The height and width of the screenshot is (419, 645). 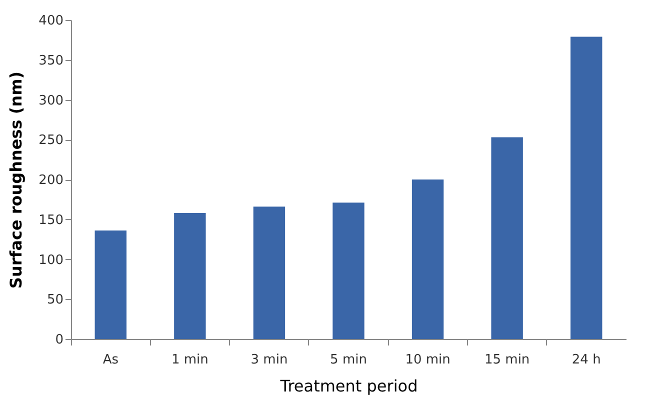 I want to click on y-tick-label: 300, so click(x=51, y=100).